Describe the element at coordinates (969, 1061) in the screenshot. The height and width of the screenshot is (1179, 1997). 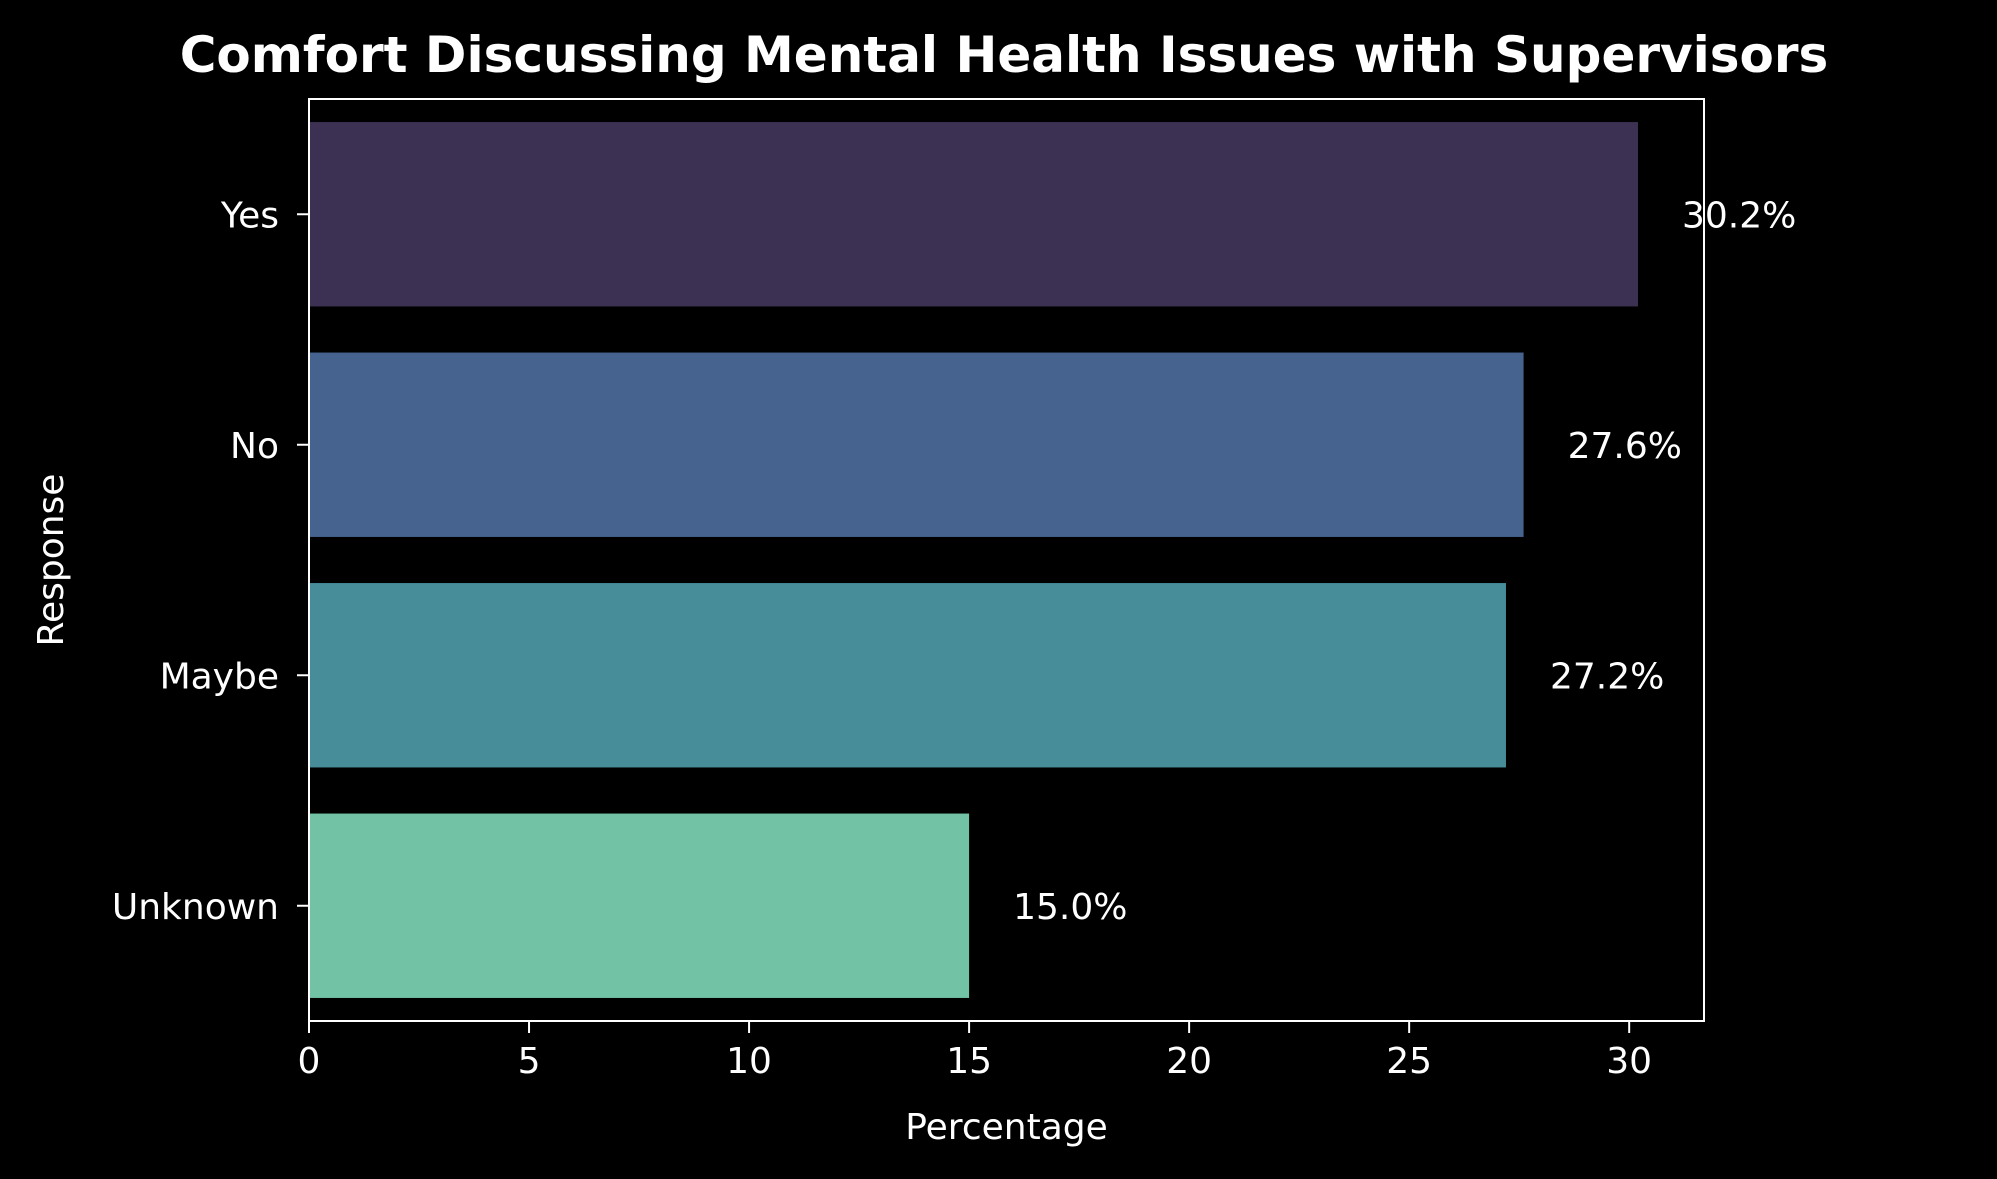
I see `x-tick-label: 15` at that location.